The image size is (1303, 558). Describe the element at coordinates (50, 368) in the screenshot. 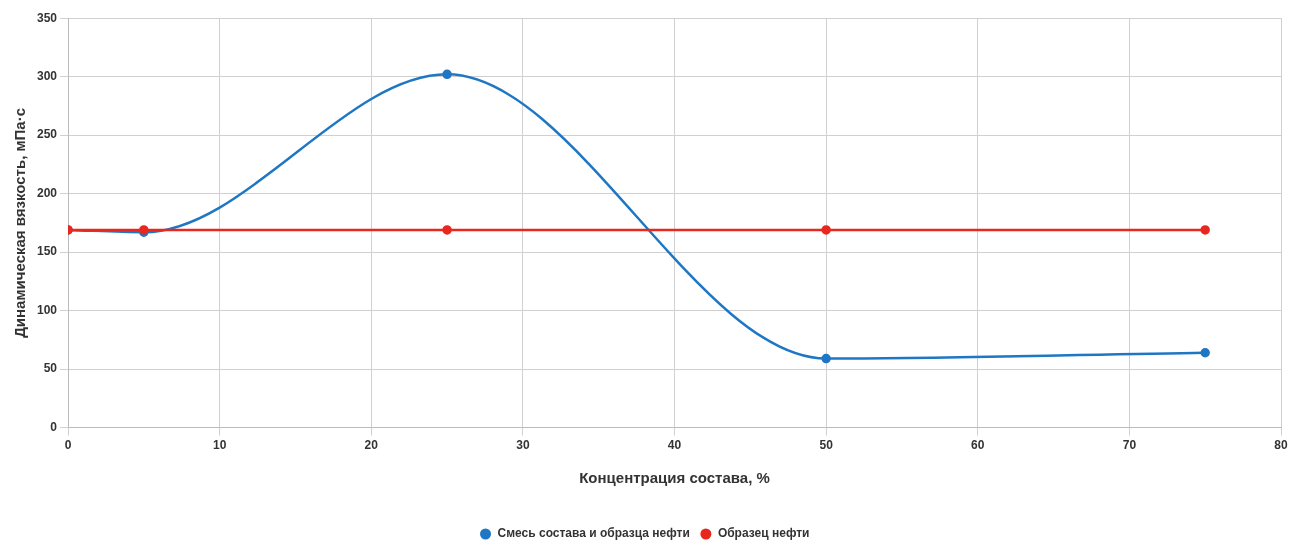

I see `y-tick-label: 50` at that location.